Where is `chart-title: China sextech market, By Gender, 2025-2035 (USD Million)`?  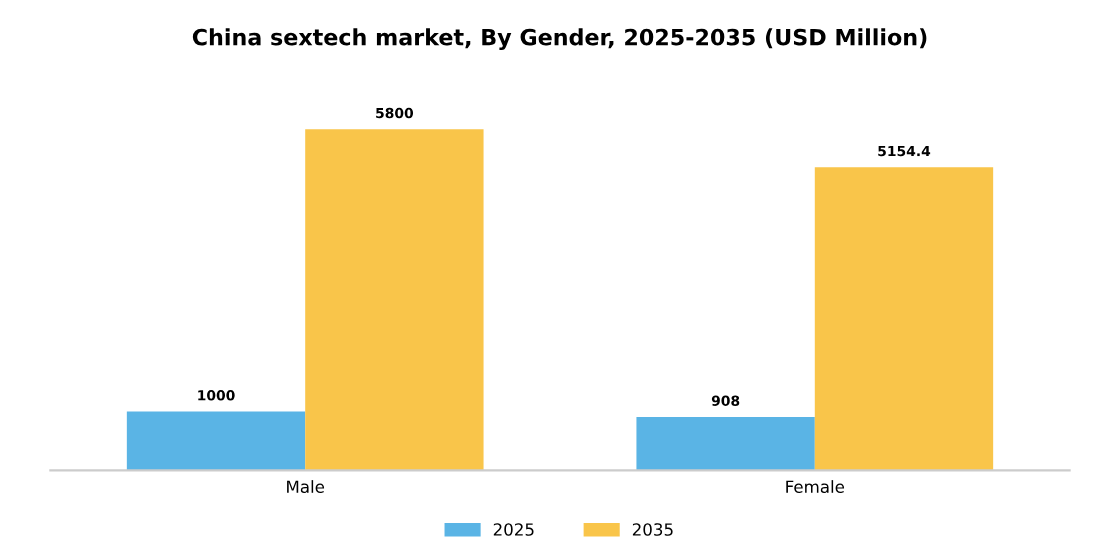 chart-title: China sextech market, By Gender, 2025-2035 (USD Million) is located at coordinates (559, 39).